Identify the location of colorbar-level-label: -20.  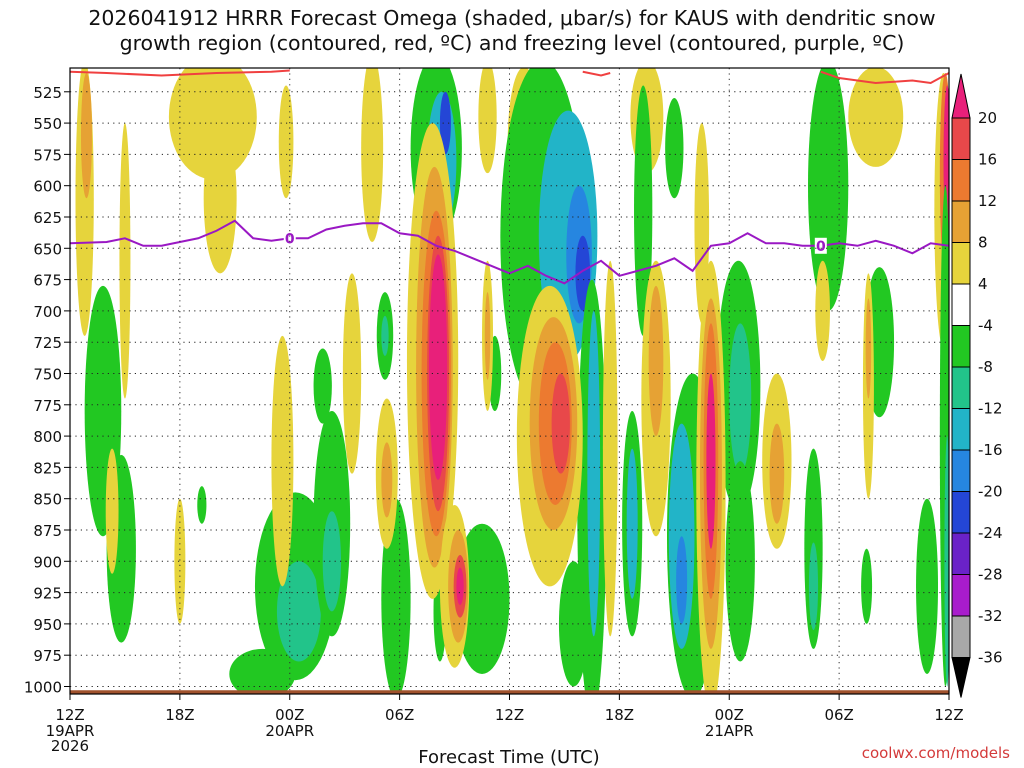
(990, 492).